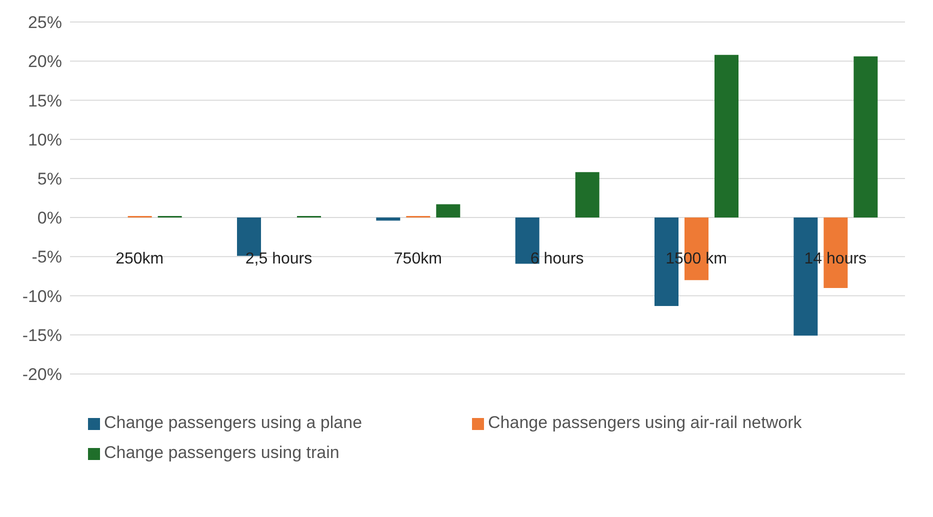  What do you see at coordinates (140, 259) in the screenshot?
I see `x-tick-label: 250km` at bounding box center [140, 259].